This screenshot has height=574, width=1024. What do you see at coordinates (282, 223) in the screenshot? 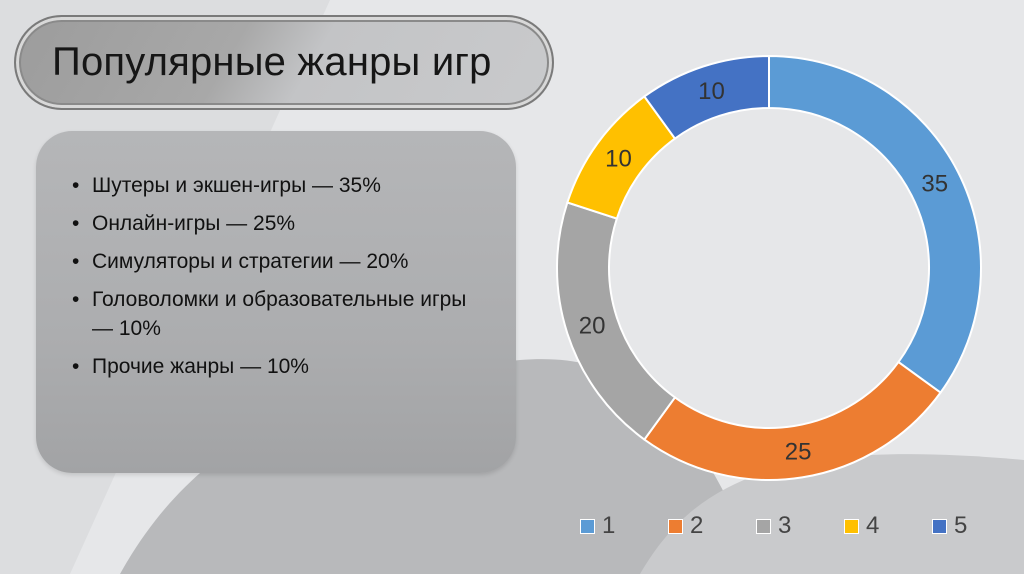
I see `list-item: • Онлайн-игры — 25%` at bounding box center [282, 223].